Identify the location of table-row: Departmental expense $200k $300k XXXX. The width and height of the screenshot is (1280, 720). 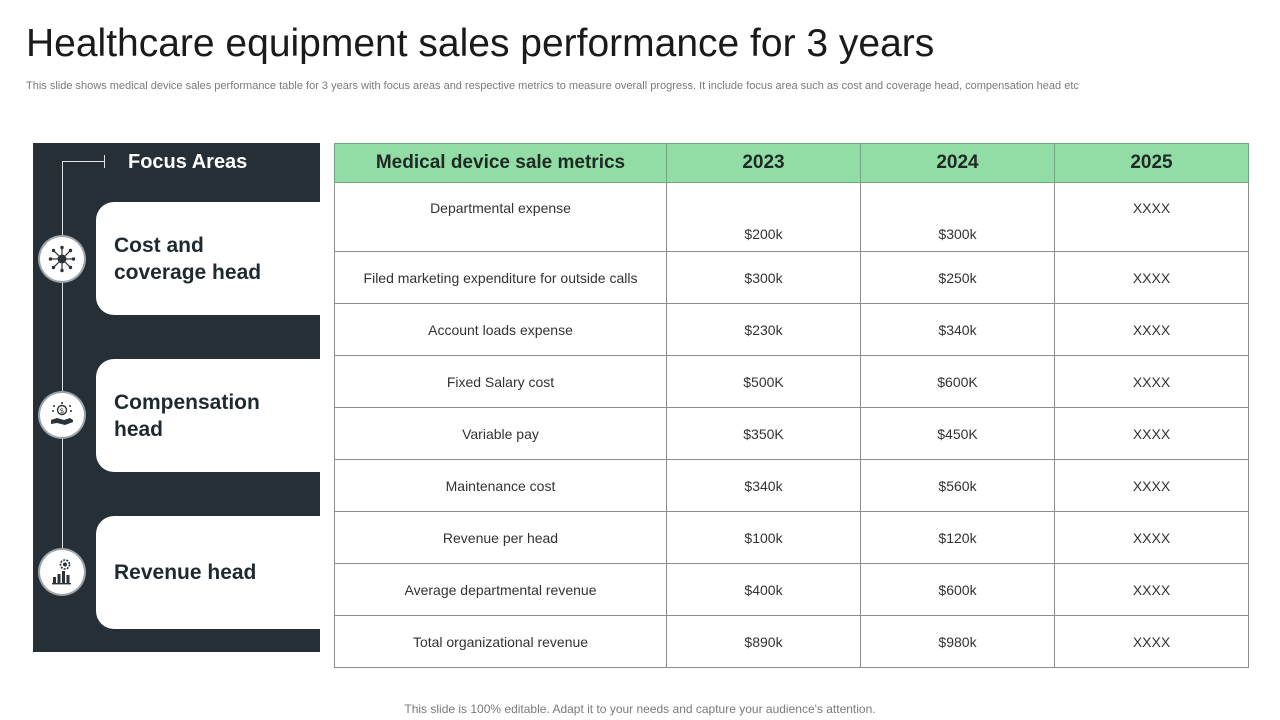
(791, 217).